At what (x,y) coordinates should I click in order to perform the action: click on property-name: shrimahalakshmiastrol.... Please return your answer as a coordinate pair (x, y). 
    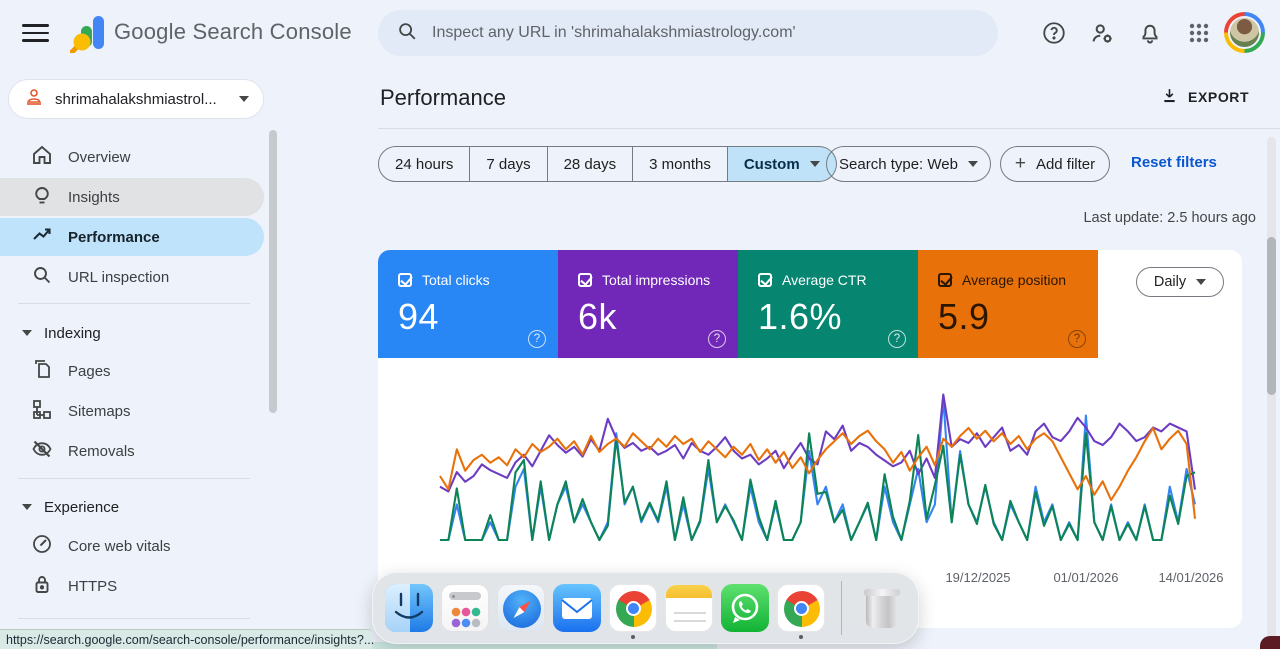
    Looking at the image, I should click on (136, 99).